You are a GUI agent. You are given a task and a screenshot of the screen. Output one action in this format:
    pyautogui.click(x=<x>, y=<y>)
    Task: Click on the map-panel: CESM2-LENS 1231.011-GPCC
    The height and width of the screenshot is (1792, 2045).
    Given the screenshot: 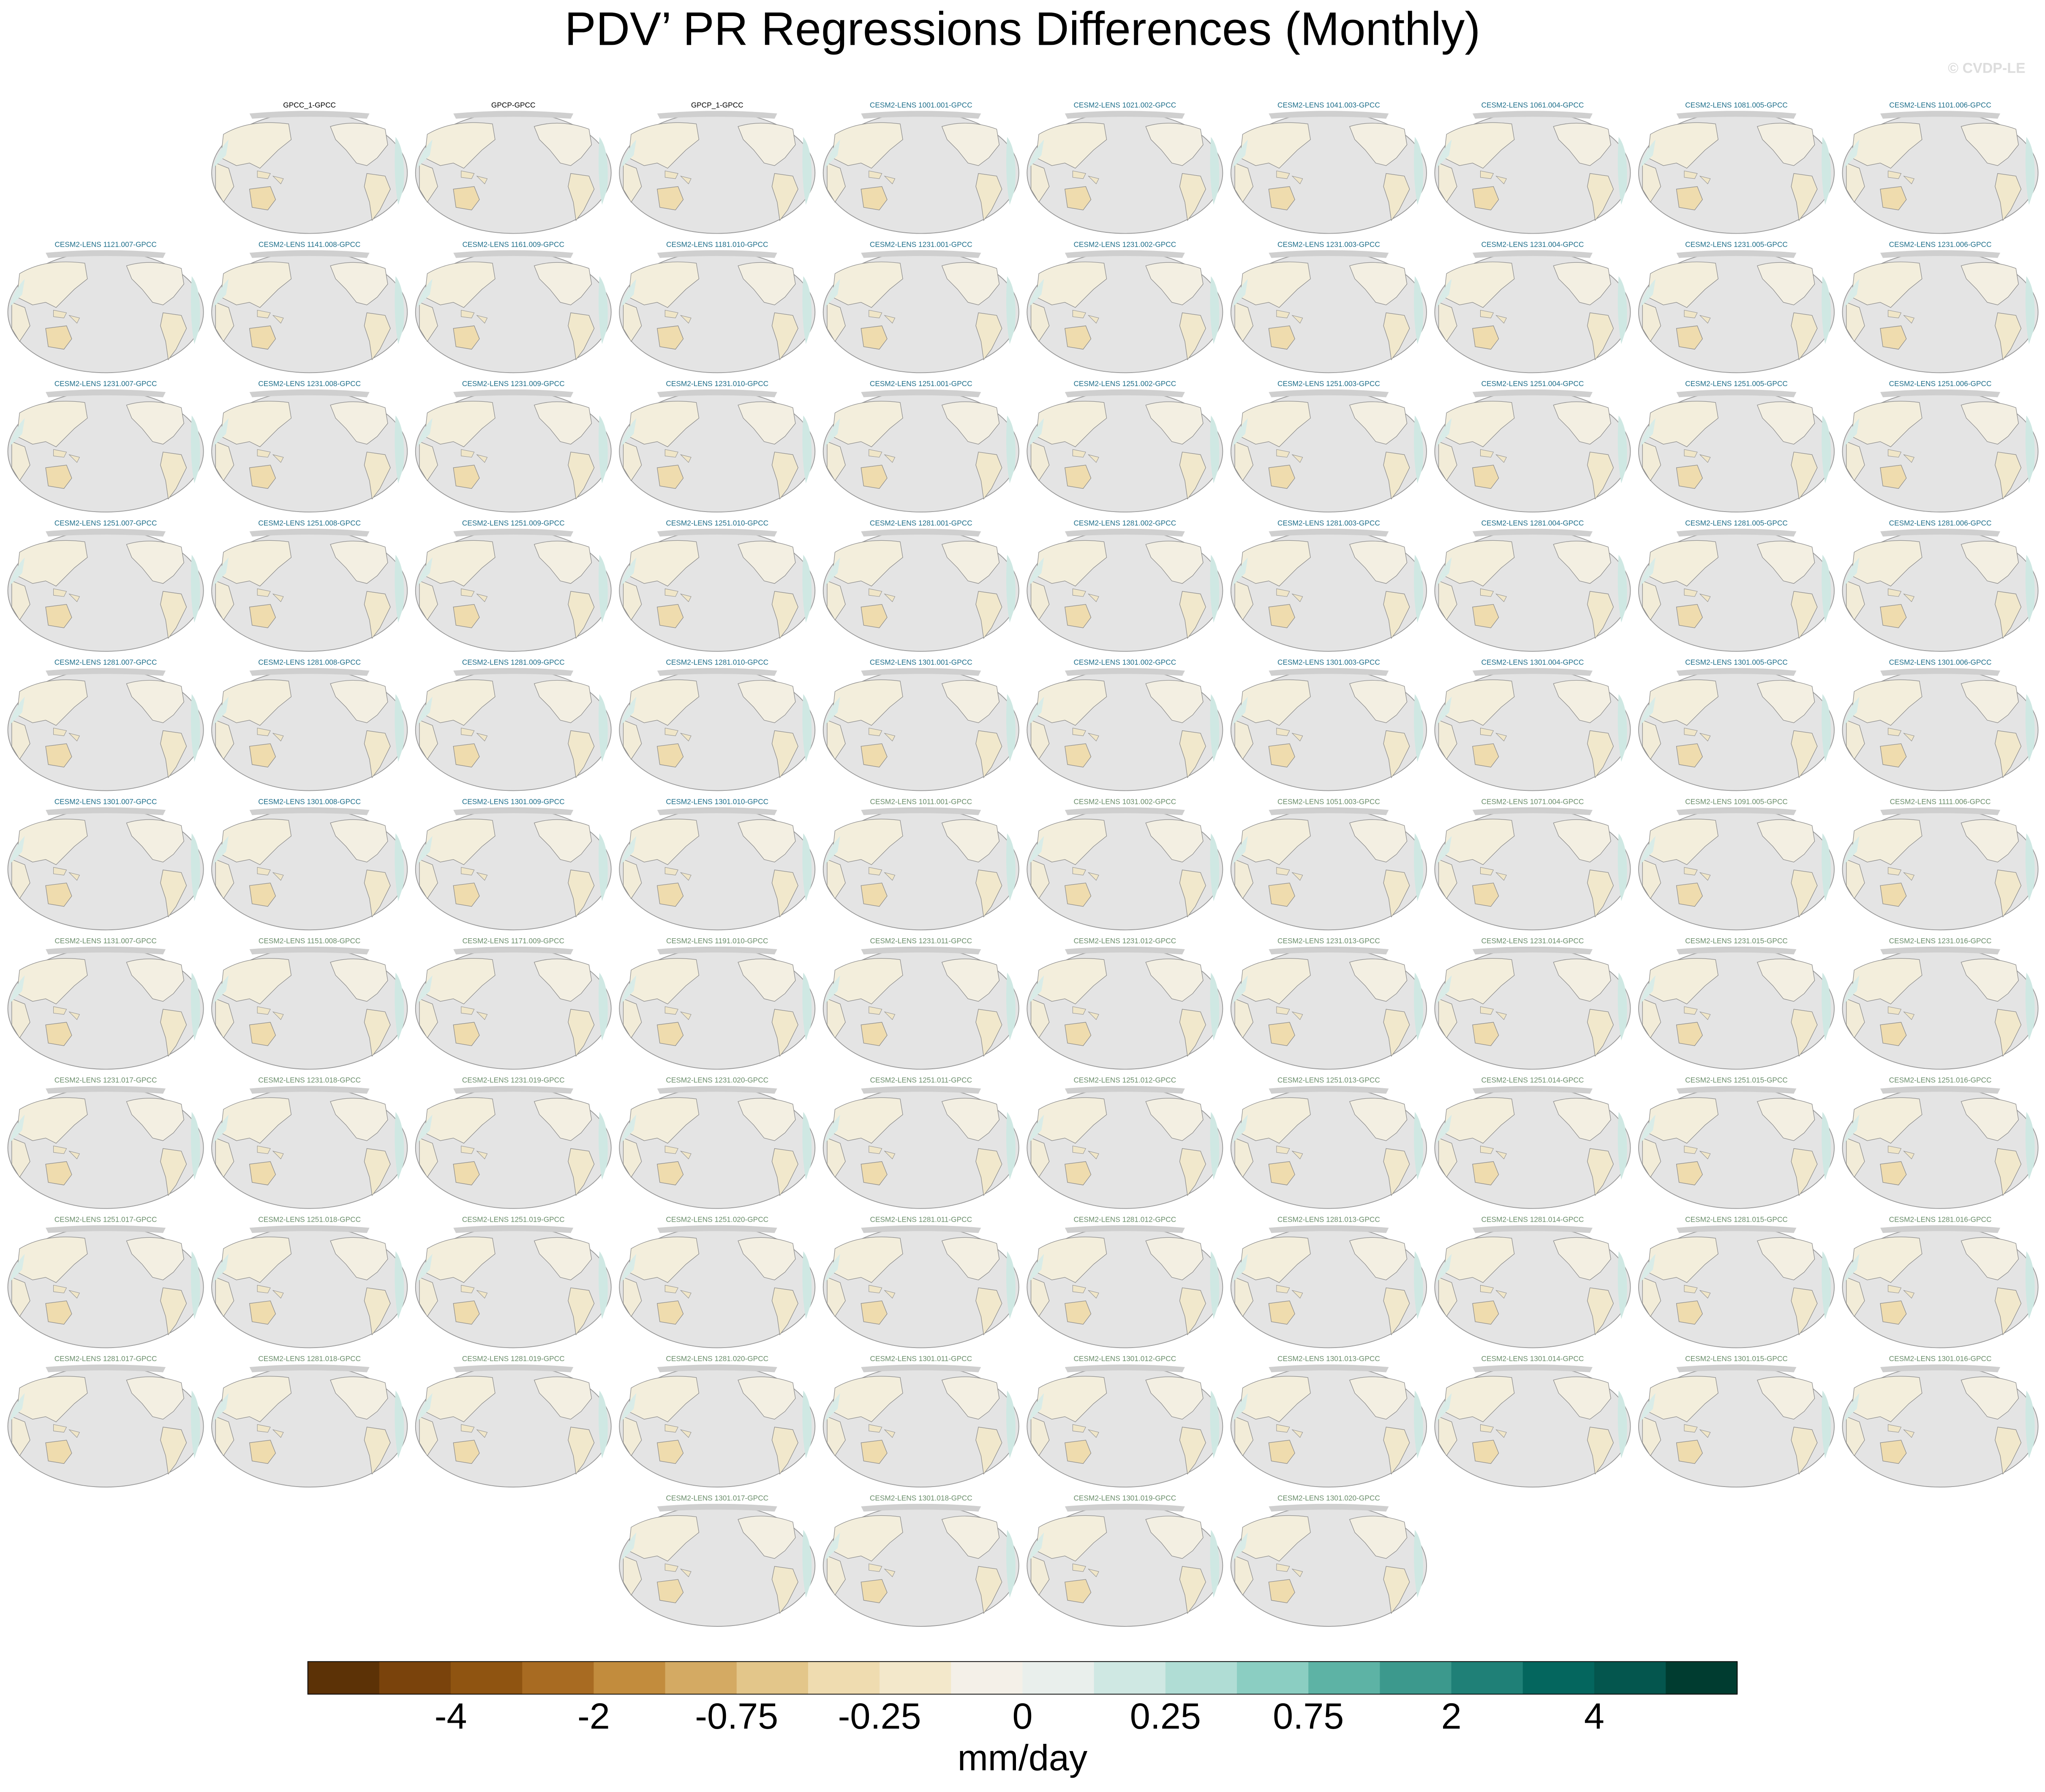 What is the action you would take?
    pyautogui.click(x=921, y=1003)
    